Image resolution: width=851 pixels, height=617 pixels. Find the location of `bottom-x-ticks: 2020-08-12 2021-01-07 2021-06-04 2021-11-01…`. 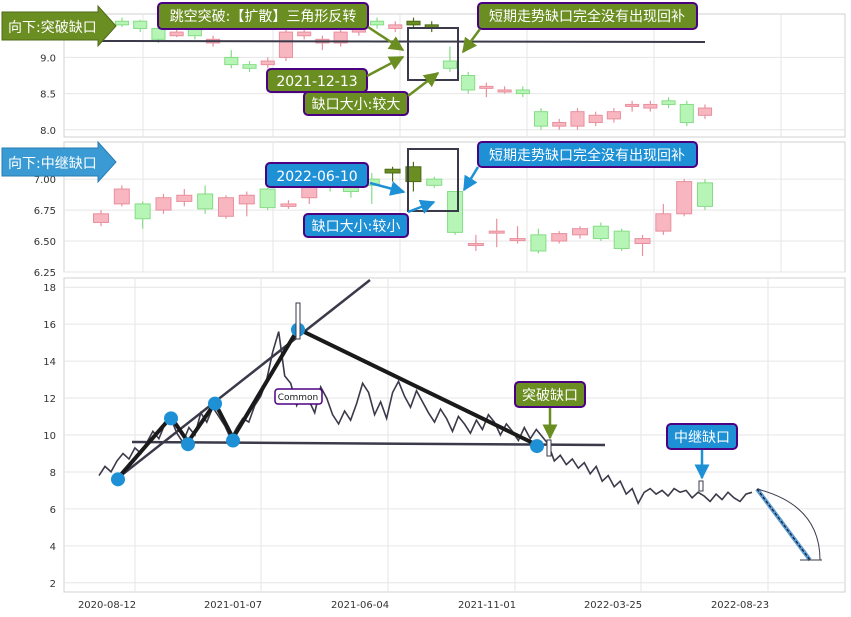

bottom-x-ticks: 2020-08-12 2021-01-07 2021-06-04 2021-11-01… is located at coordinates (423, 605).